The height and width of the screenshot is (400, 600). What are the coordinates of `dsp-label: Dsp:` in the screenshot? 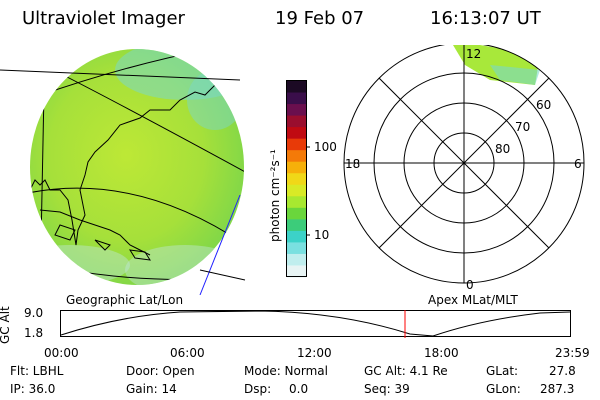 It's located at (258, 389).